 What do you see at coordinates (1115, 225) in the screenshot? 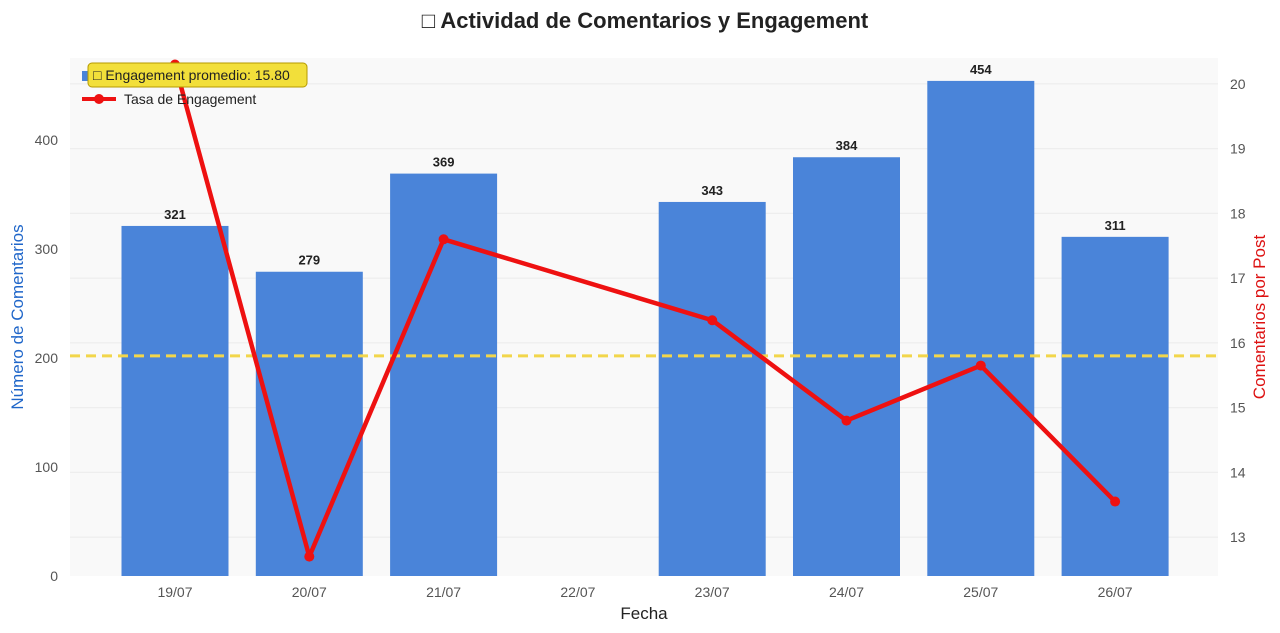
I see `bar-value-label: 311` at bounding box center [1115, 225].